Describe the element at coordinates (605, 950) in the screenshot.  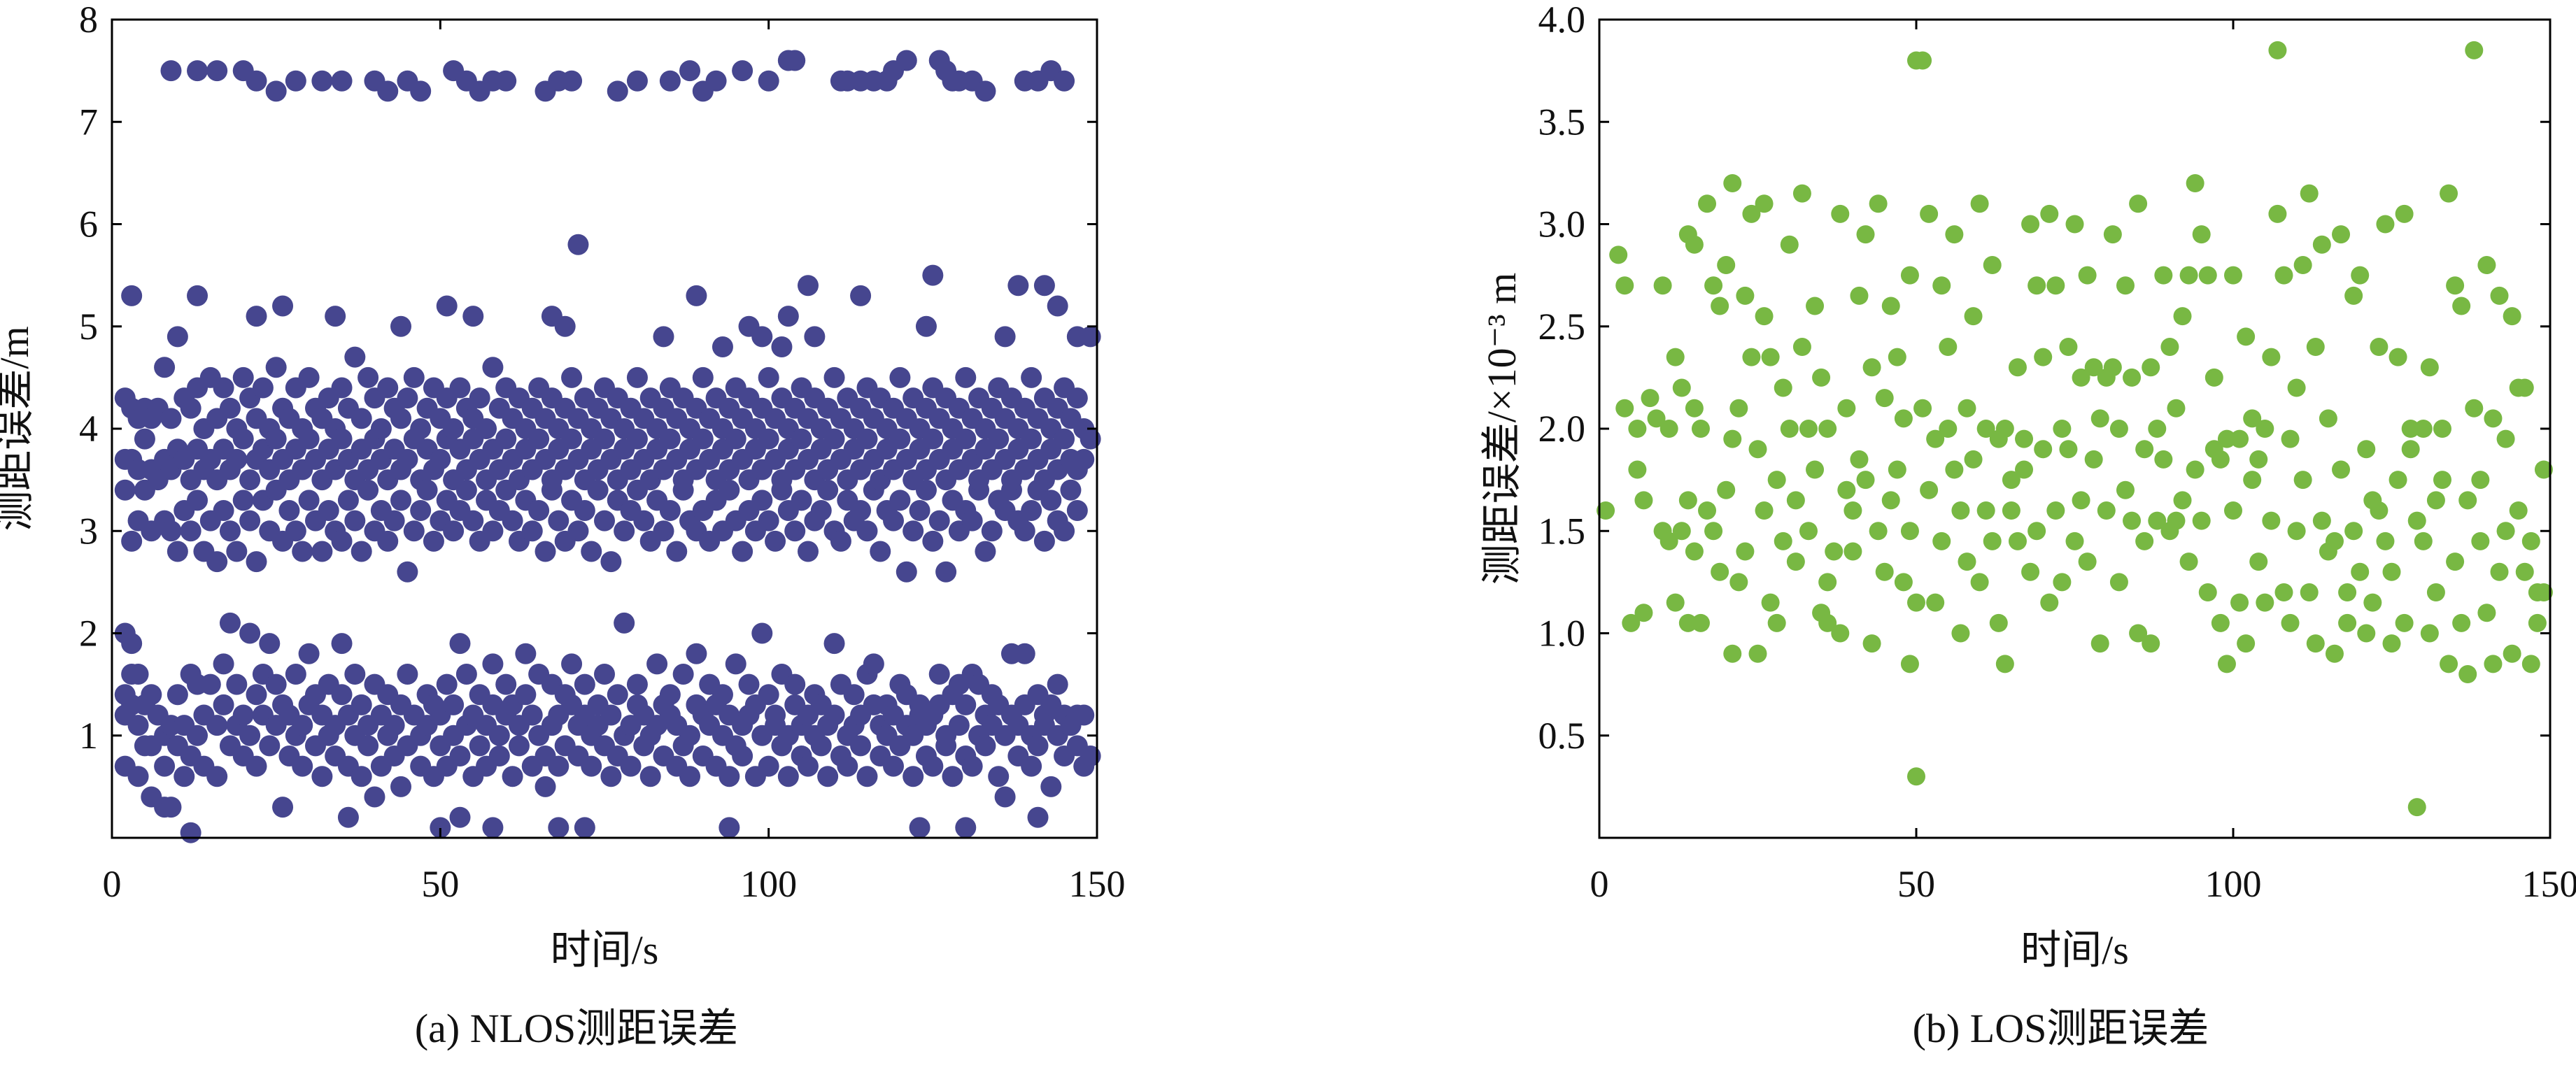
I see `x-axis-label-a: 时间/s` at that location.